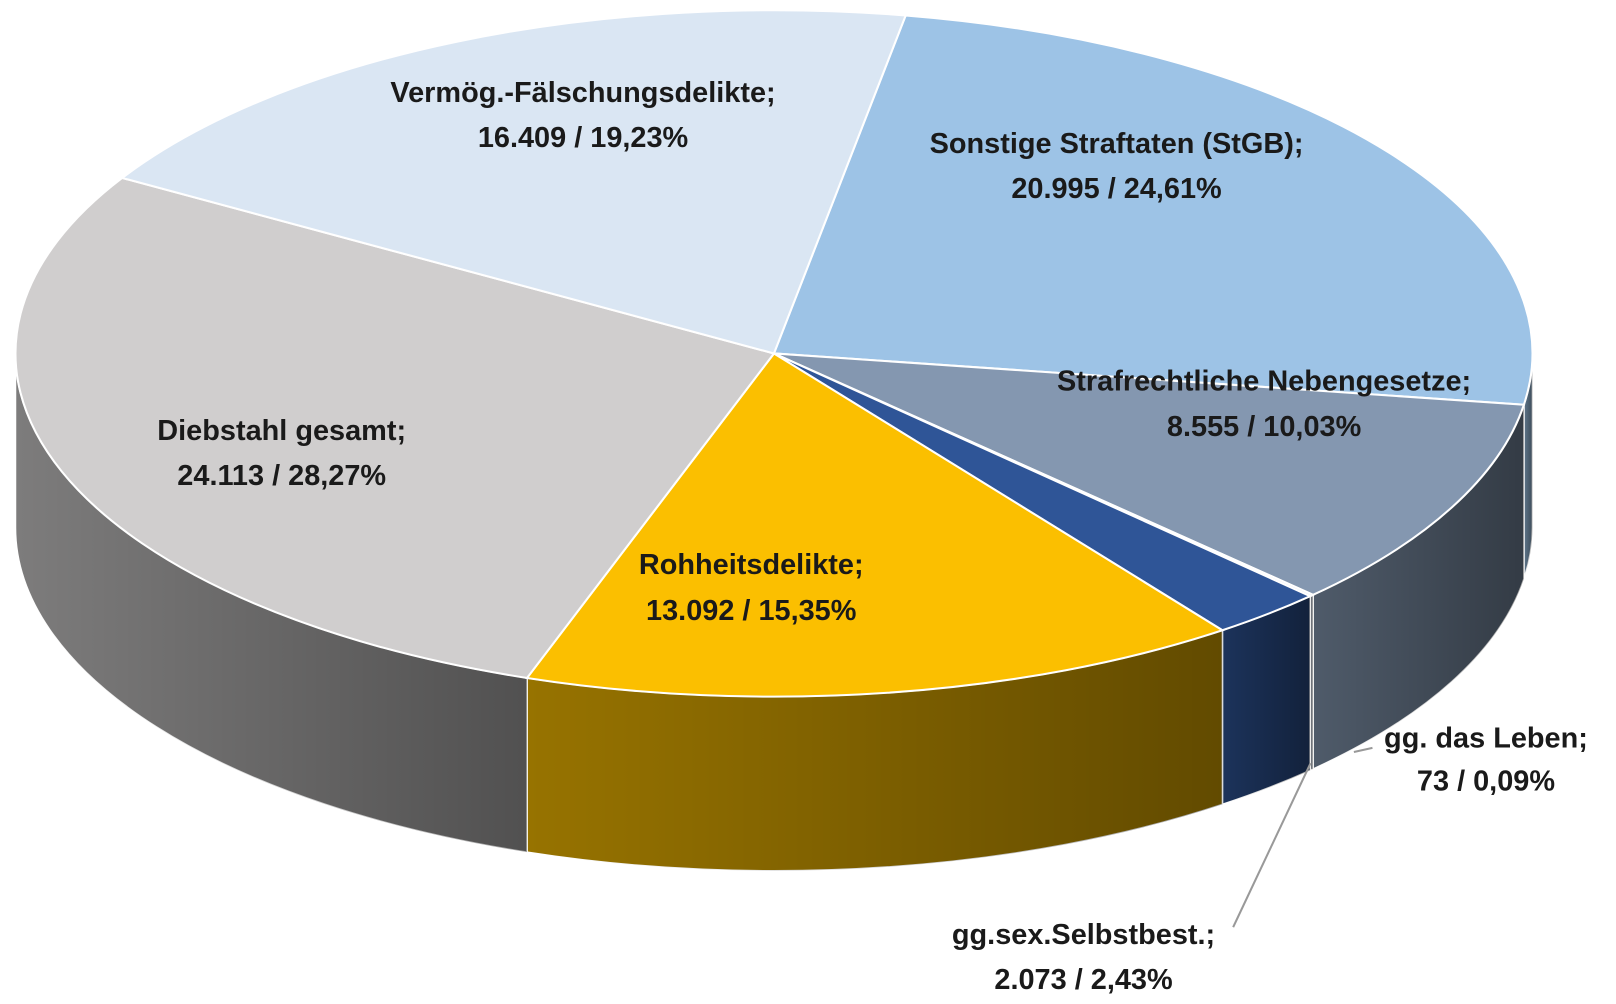 The width and height of the screenshot is (1616, 1004). I want to click on slice-label: Rohheitsdelikte;, so click(751, 565).